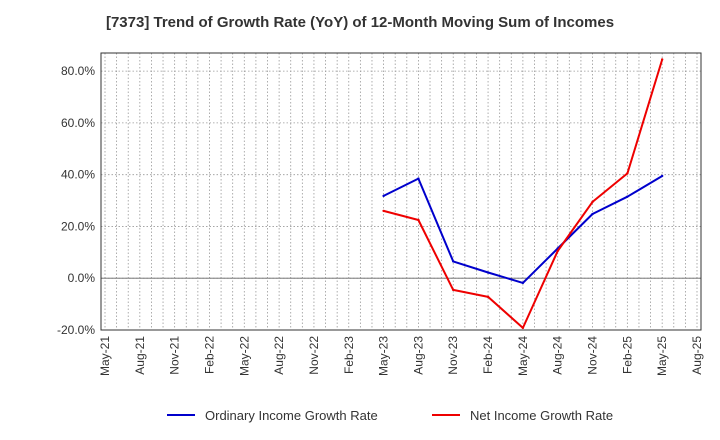 This screenshot has width=720, height=440. I want to click on x-tick-label: Aug-22, so click(279, 355).